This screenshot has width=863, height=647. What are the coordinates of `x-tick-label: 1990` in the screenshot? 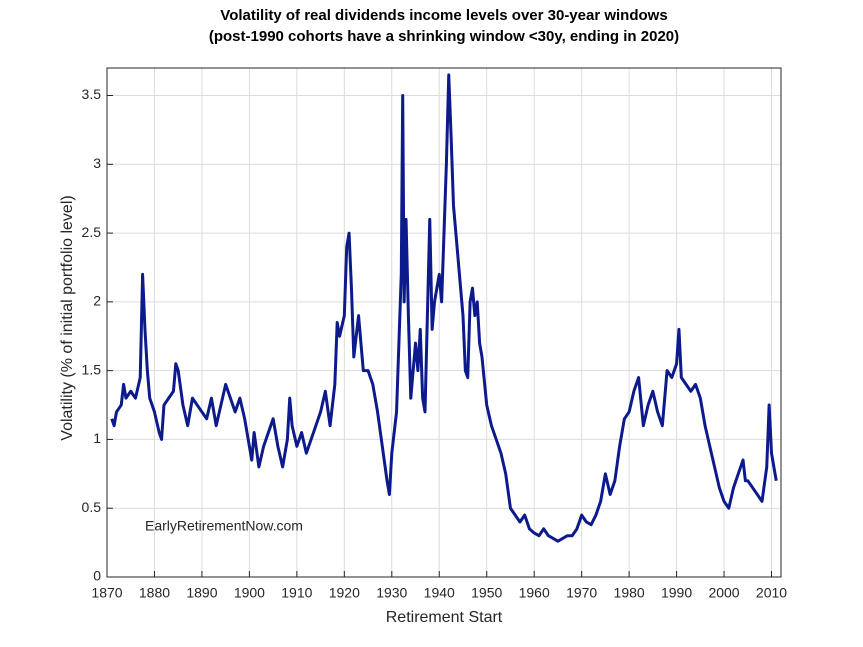 It's located at (676, 593).